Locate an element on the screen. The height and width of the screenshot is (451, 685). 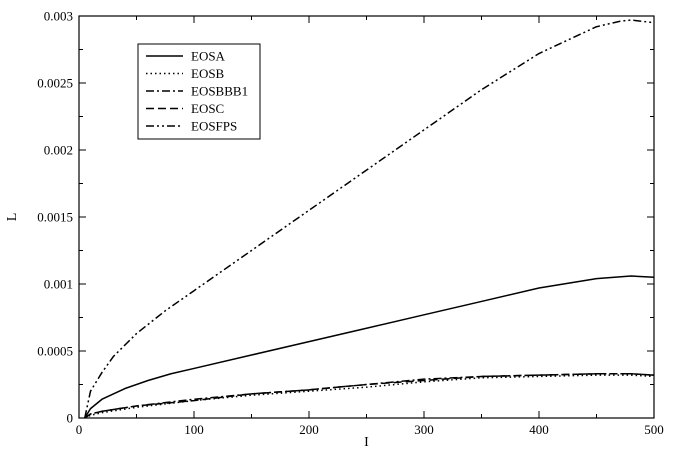
series-line-eosc is located at coordinates (369, 396).